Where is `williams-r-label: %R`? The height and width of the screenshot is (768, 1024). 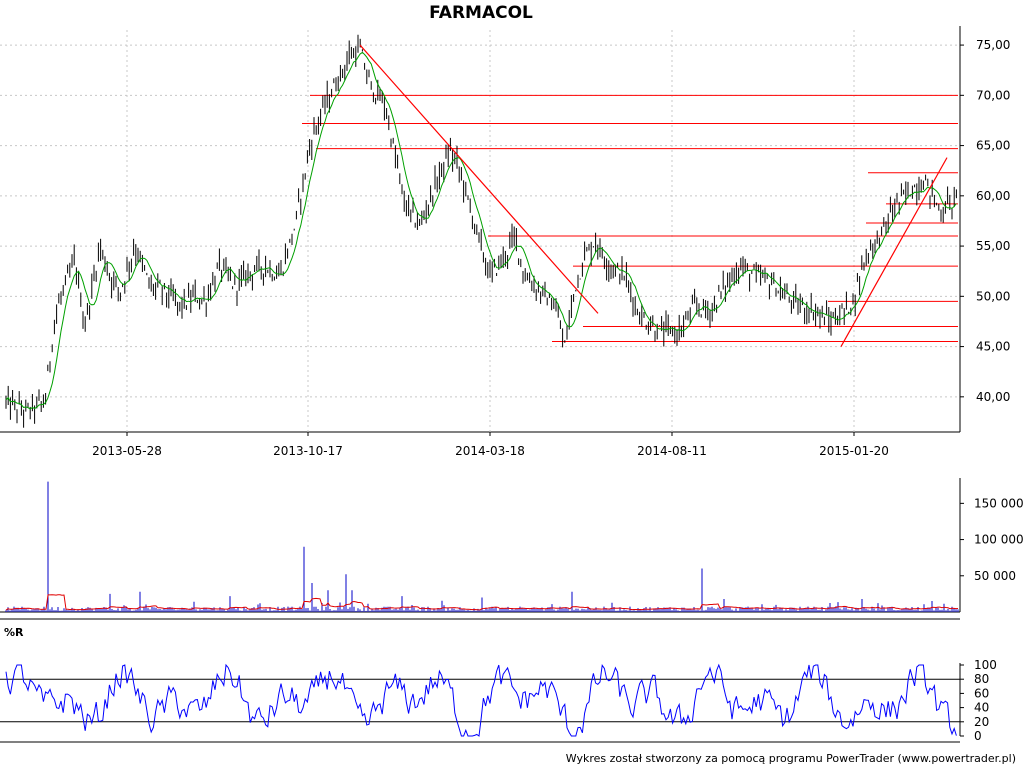 williams-r-label: %R is located at coordinates (14, 632).